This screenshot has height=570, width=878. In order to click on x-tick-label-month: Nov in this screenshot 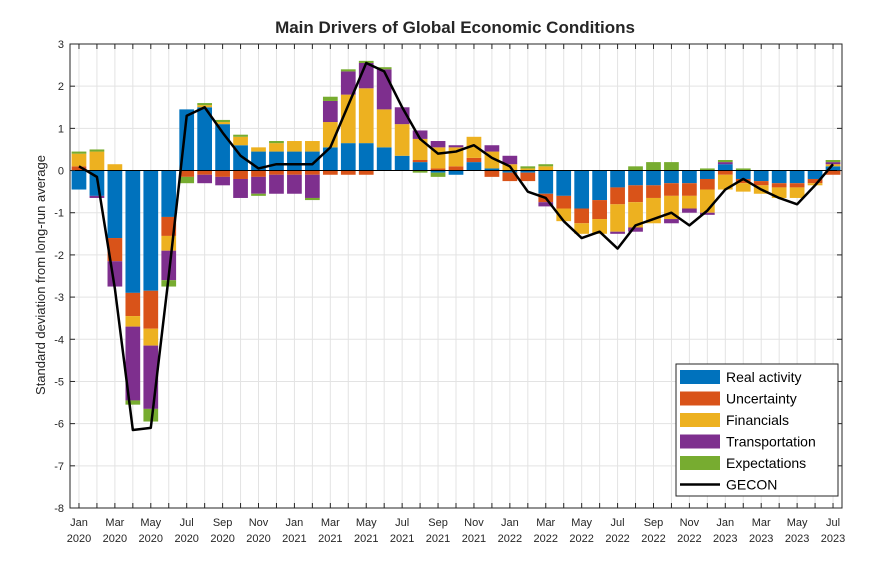, I will do `click(474, 523)`.